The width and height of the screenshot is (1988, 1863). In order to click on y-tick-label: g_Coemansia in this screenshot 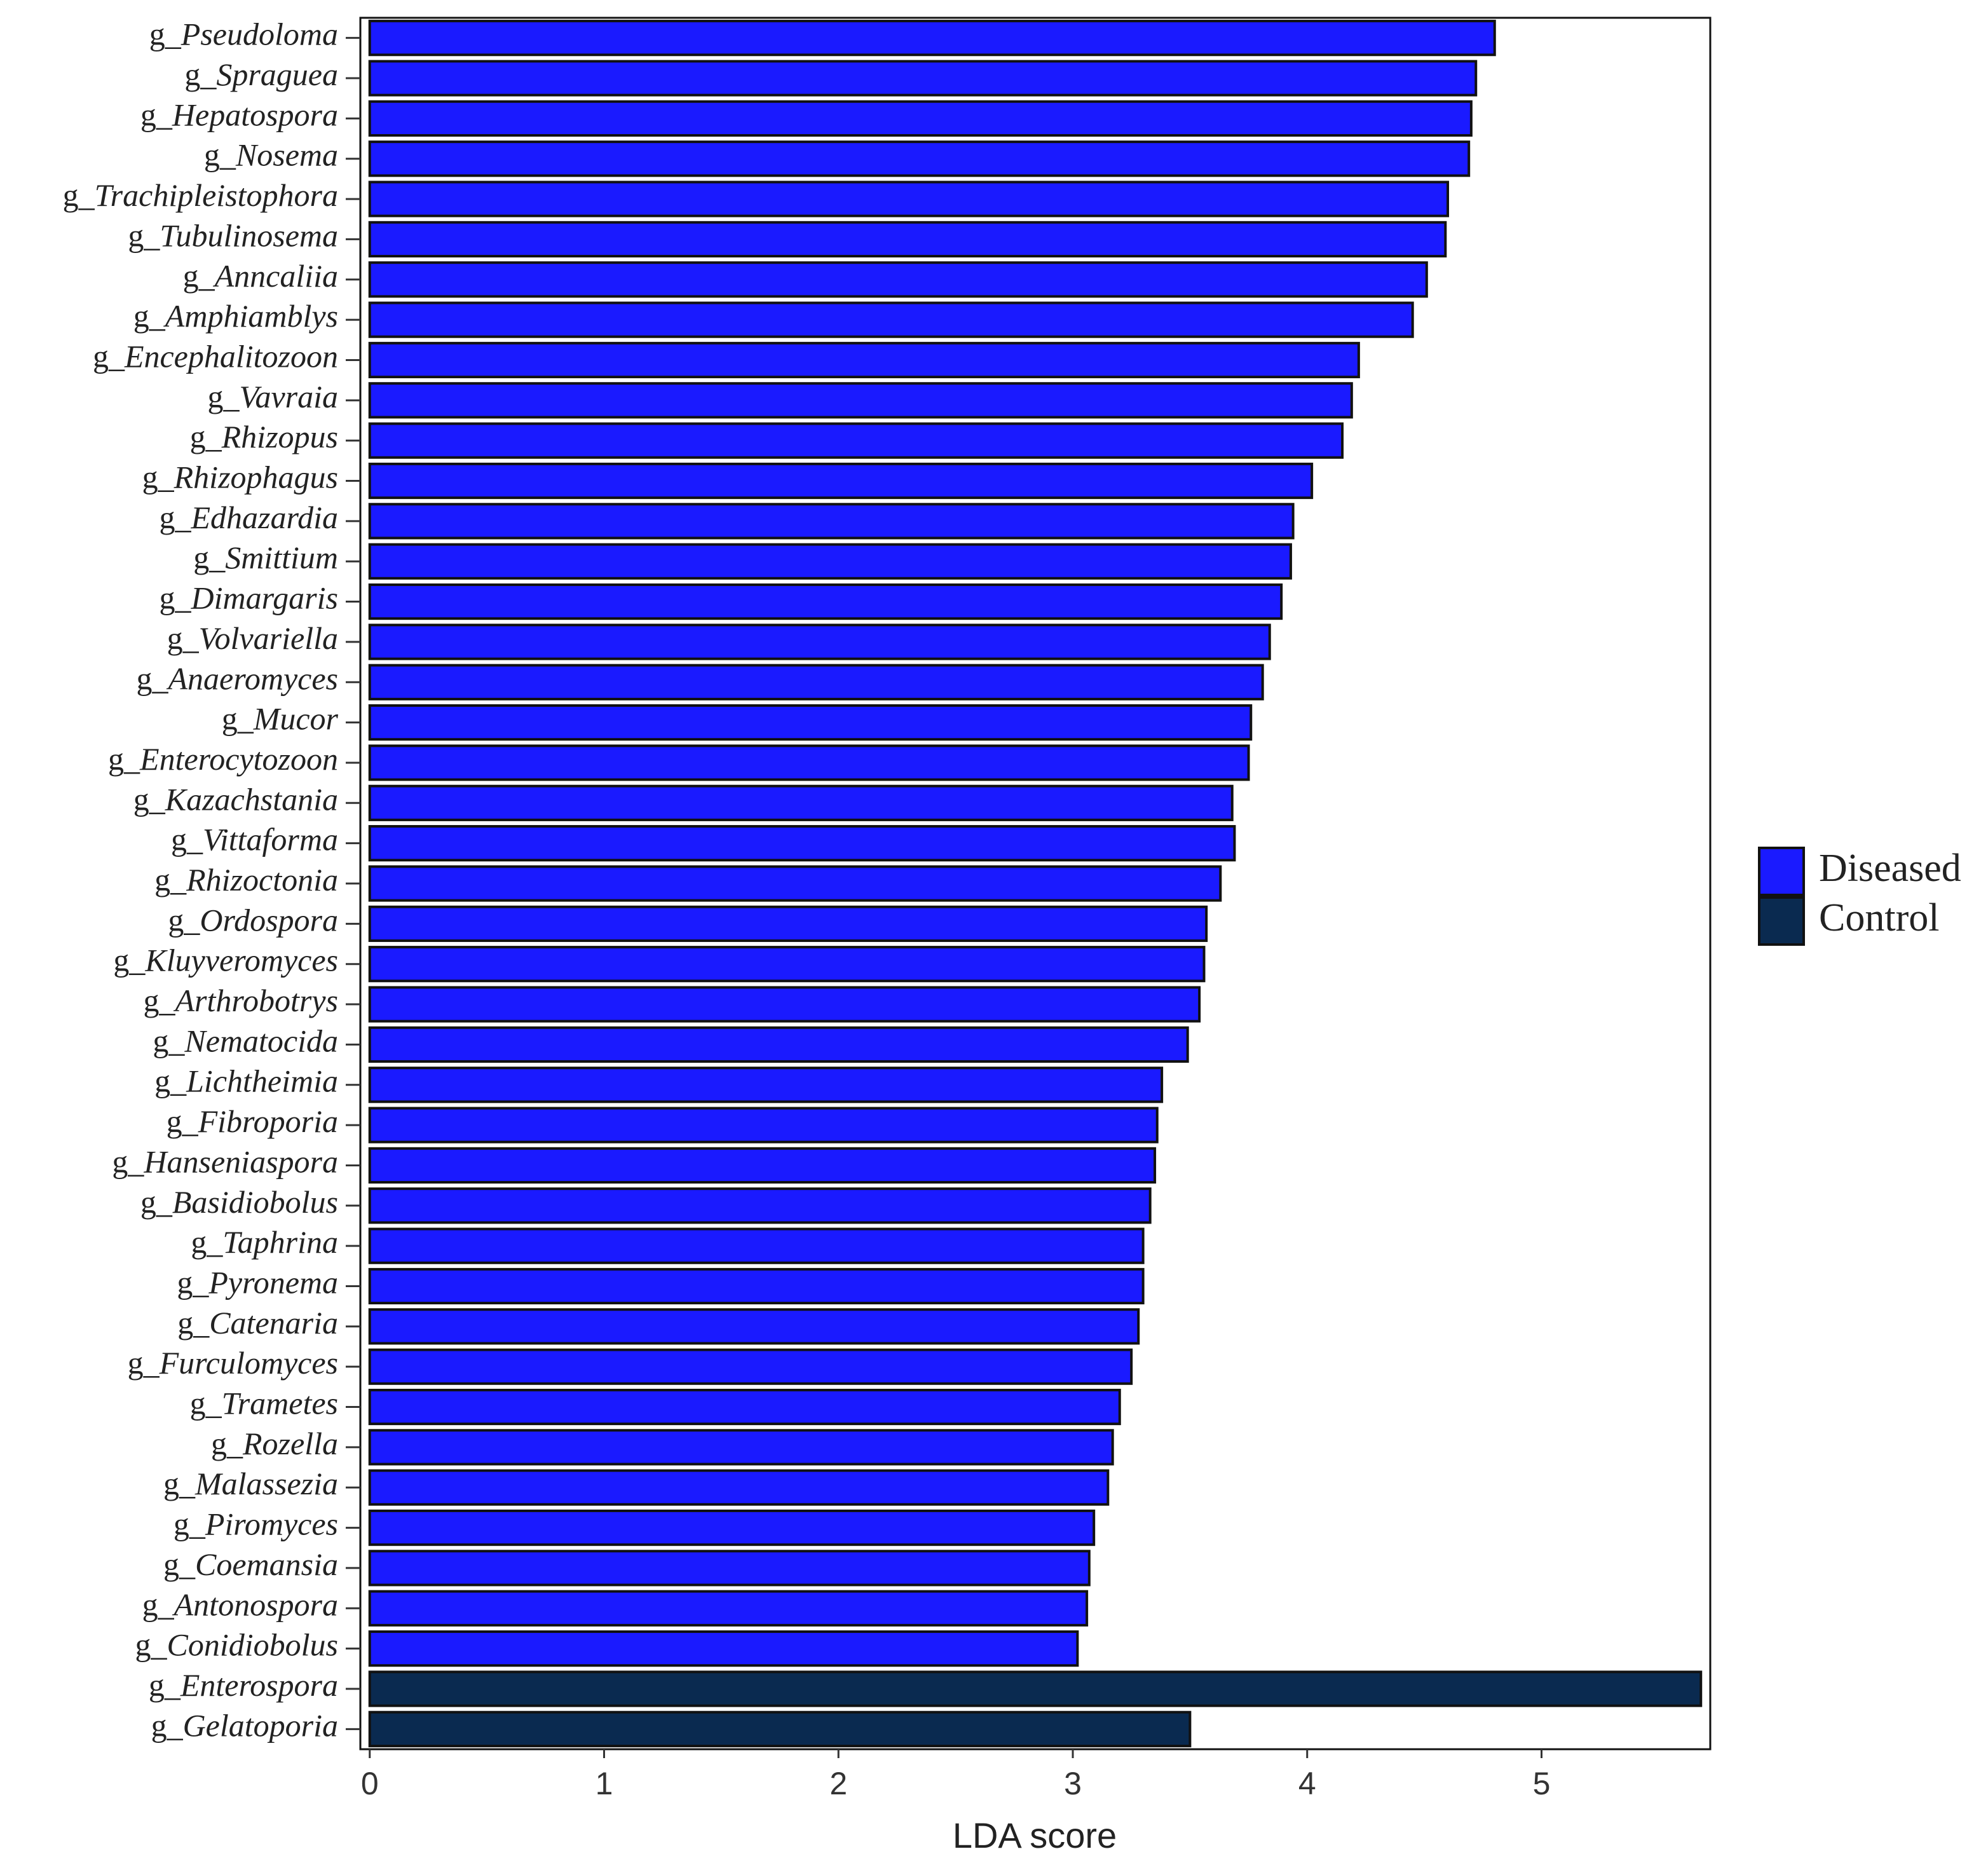, I will do `click(251, 1564)`.